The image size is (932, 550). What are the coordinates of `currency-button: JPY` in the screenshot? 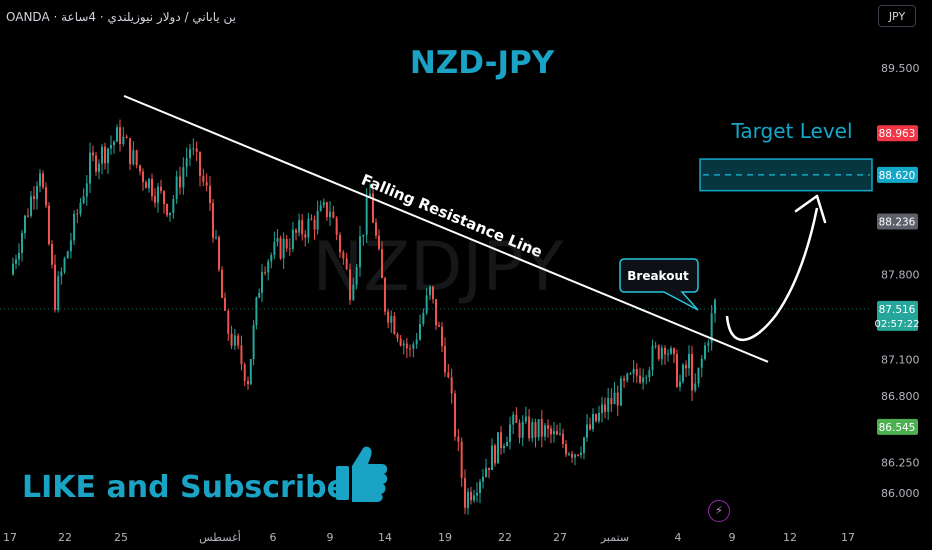 It's located at (897, 16).